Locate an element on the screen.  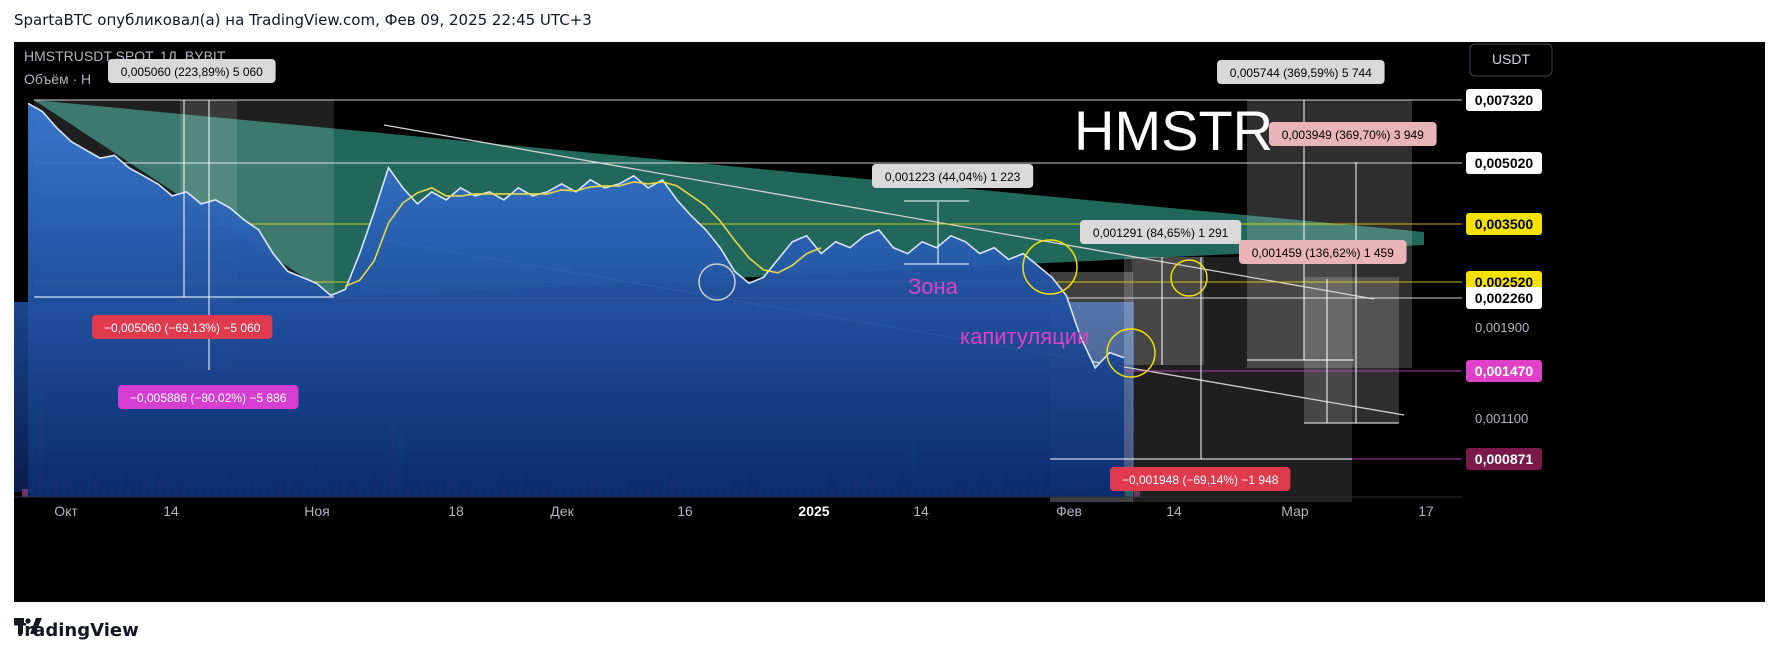
measurement-text: 0,005060 (223,89%) 5 060 is located at coordinates (192, 72).